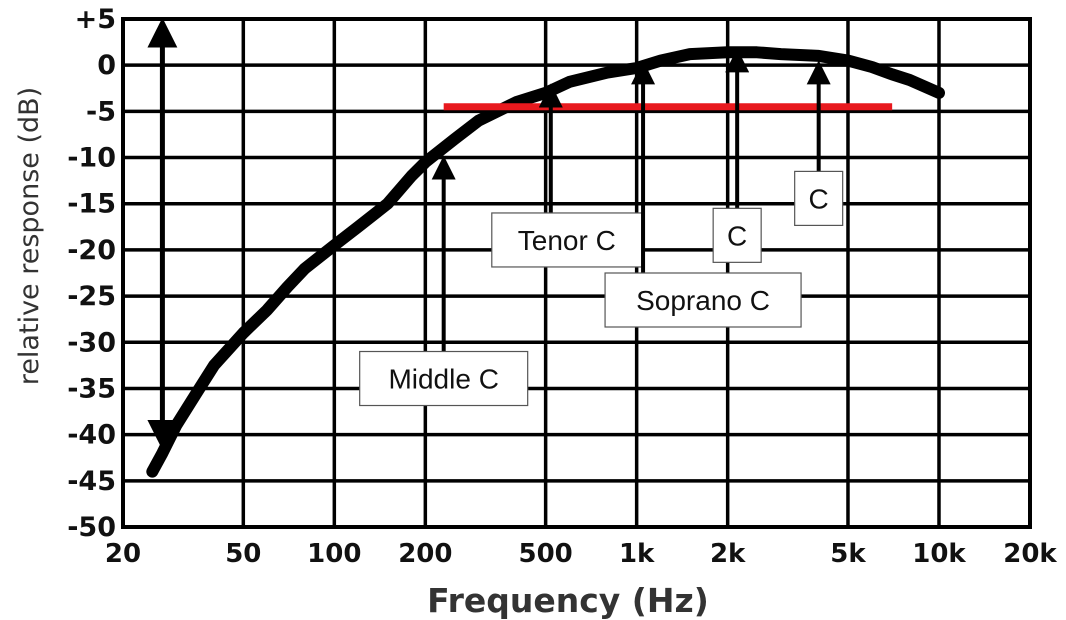 Image resolution: width=1066 pixels, height=620 pixels. Describe the element at coordinates (91, 204) in the screenshot. I see `y-tick-label: -15` at that location.